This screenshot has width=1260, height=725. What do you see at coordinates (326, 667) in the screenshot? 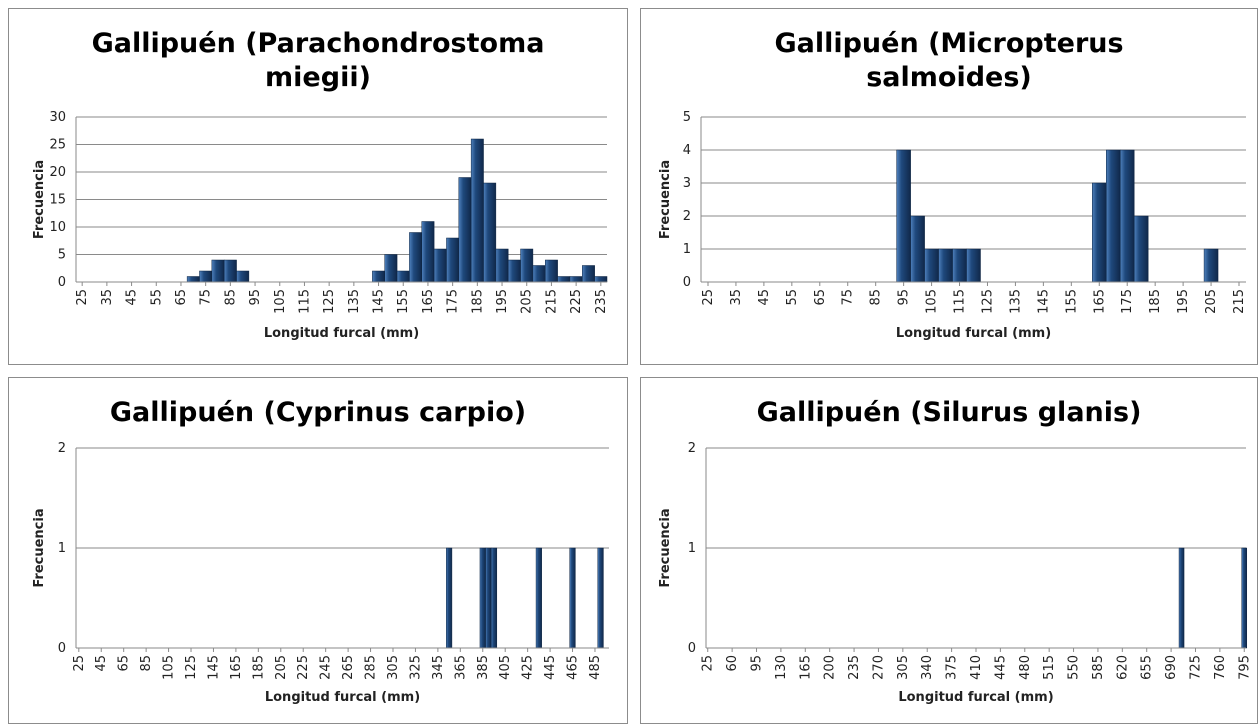
I see `x-tick-label: 245` at bounding box center [326, 667].